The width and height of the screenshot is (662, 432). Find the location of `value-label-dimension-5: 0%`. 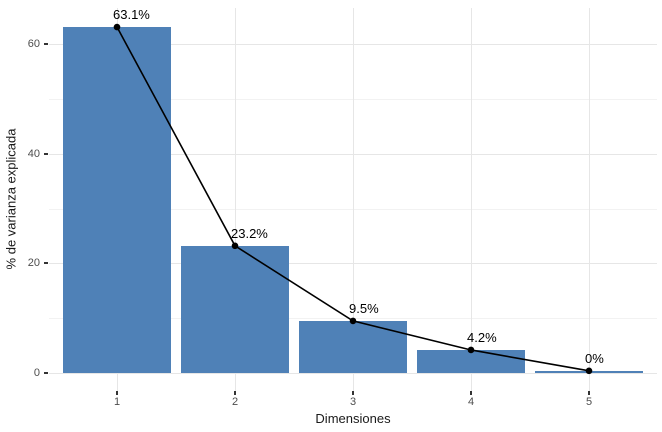

value-label-dimension-5: 0% is located at coordinates (594, 358).